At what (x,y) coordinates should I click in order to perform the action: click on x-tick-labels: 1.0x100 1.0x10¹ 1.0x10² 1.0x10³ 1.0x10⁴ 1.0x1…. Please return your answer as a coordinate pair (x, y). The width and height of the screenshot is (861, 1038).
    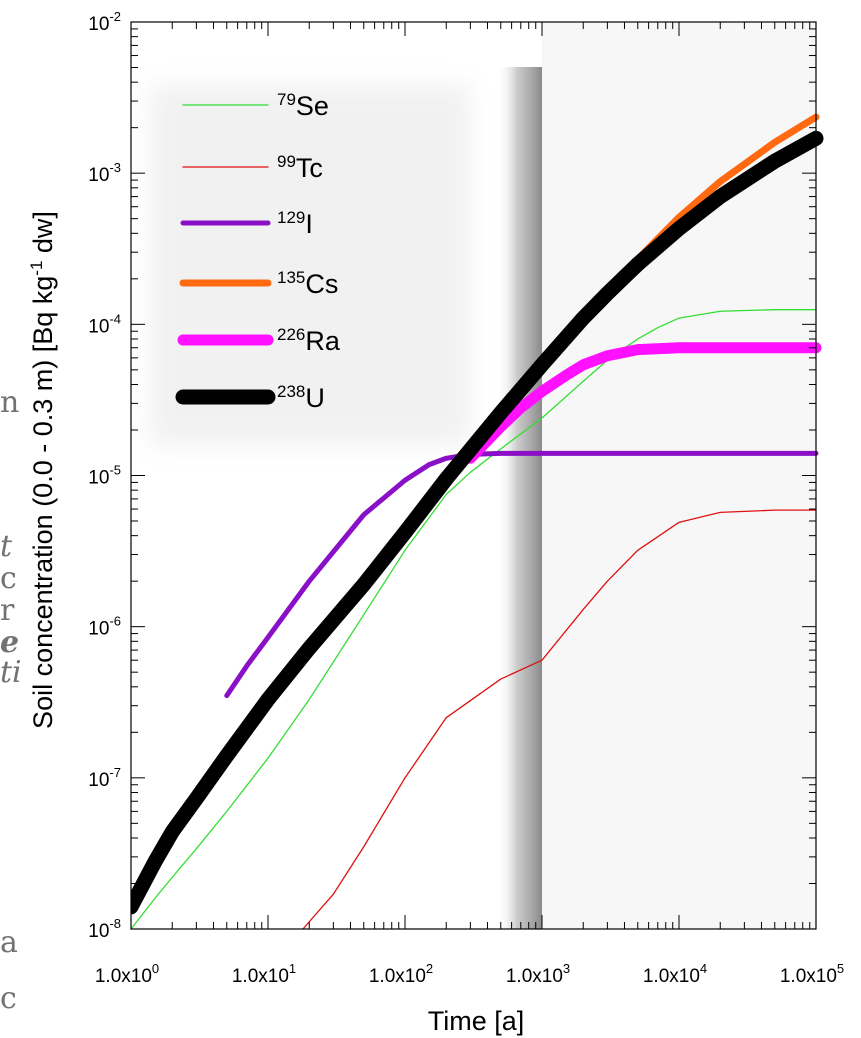
    Looking at the image, I should click on (469, 974).